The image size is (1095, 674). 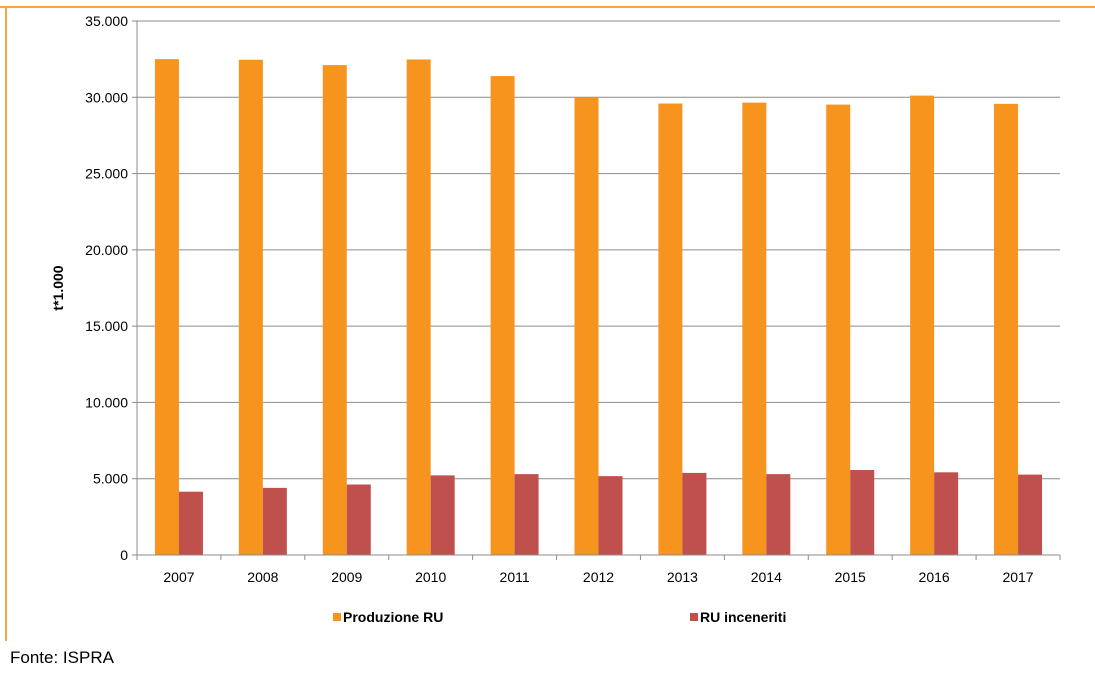 What do you see at coordinates (766, 577) in the screenshot?
I see `x-tick-label: 2014` at bounding box center [766, 577].